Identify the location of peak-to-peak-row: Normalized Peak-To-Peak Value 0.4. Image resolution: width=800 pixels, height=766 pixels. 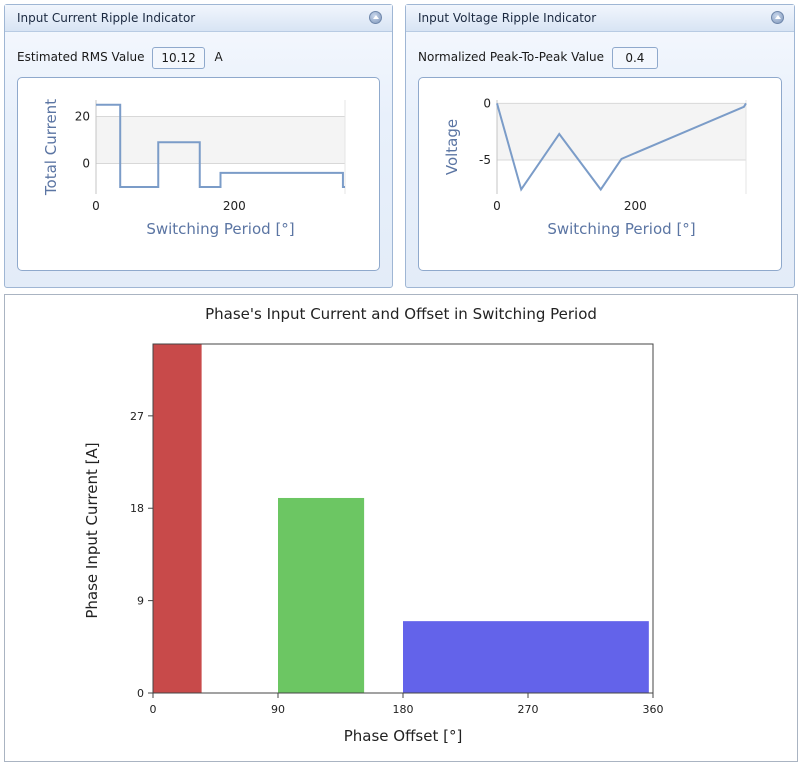
(538, 57).